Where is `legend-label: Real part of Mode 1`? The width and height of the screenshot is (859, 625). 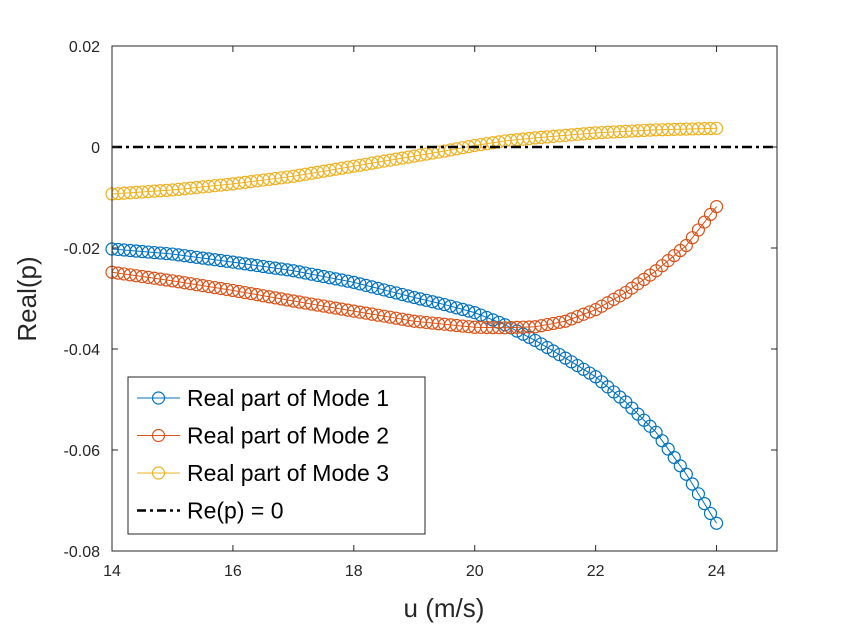 legend-label: Real part of Mode 1 is located at coordinates (288, 398).